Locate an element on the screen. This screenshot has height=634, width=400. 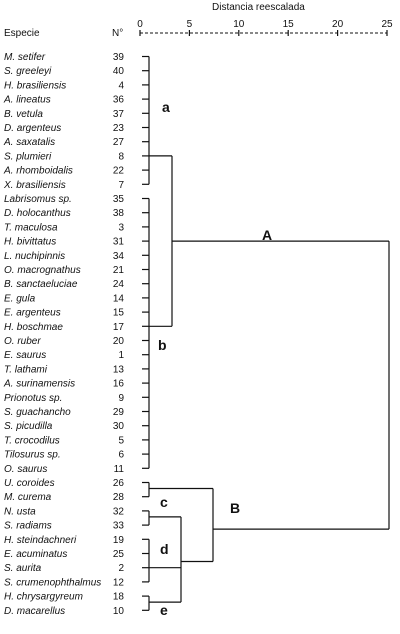
species-number: 27 is located at coordinates (119, 142).